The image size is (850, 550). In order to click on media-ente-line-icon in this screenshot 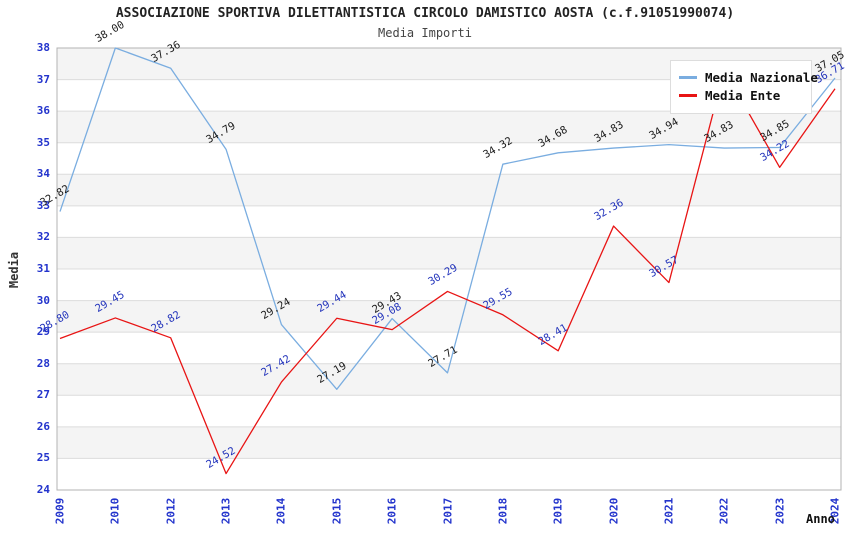, I will do `click(688, 95)`.